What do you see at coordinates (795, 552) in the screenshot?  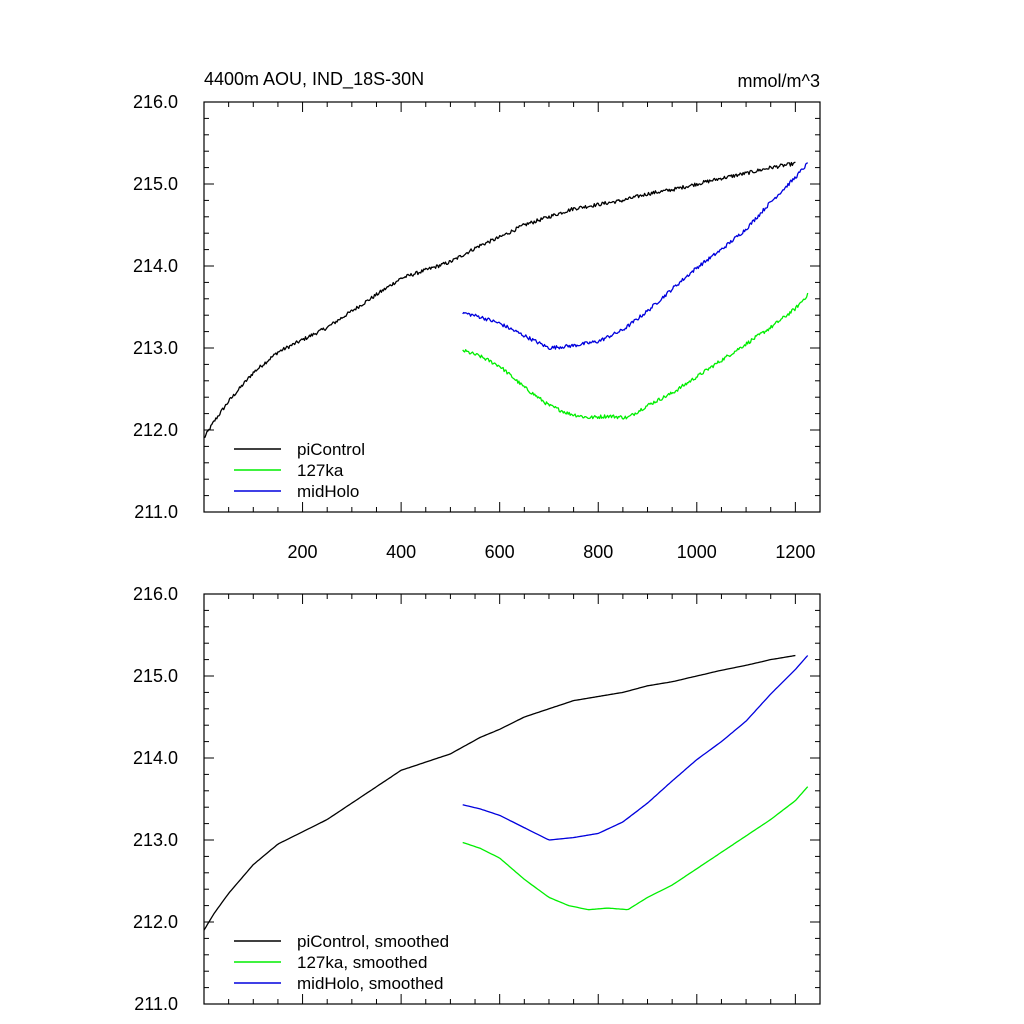 I see `x-tick-label: 1200` at bounding box center [795, 552].